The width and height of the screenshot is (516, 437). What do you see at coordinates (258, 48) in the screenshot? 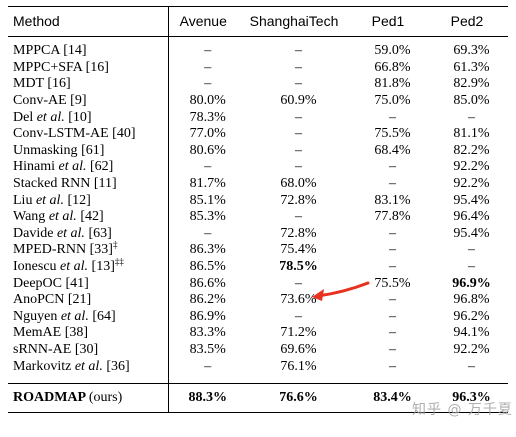
I see `table-row: MPPCA [14] – – 59.0% 69.3%` at bounding box center [258, 48].